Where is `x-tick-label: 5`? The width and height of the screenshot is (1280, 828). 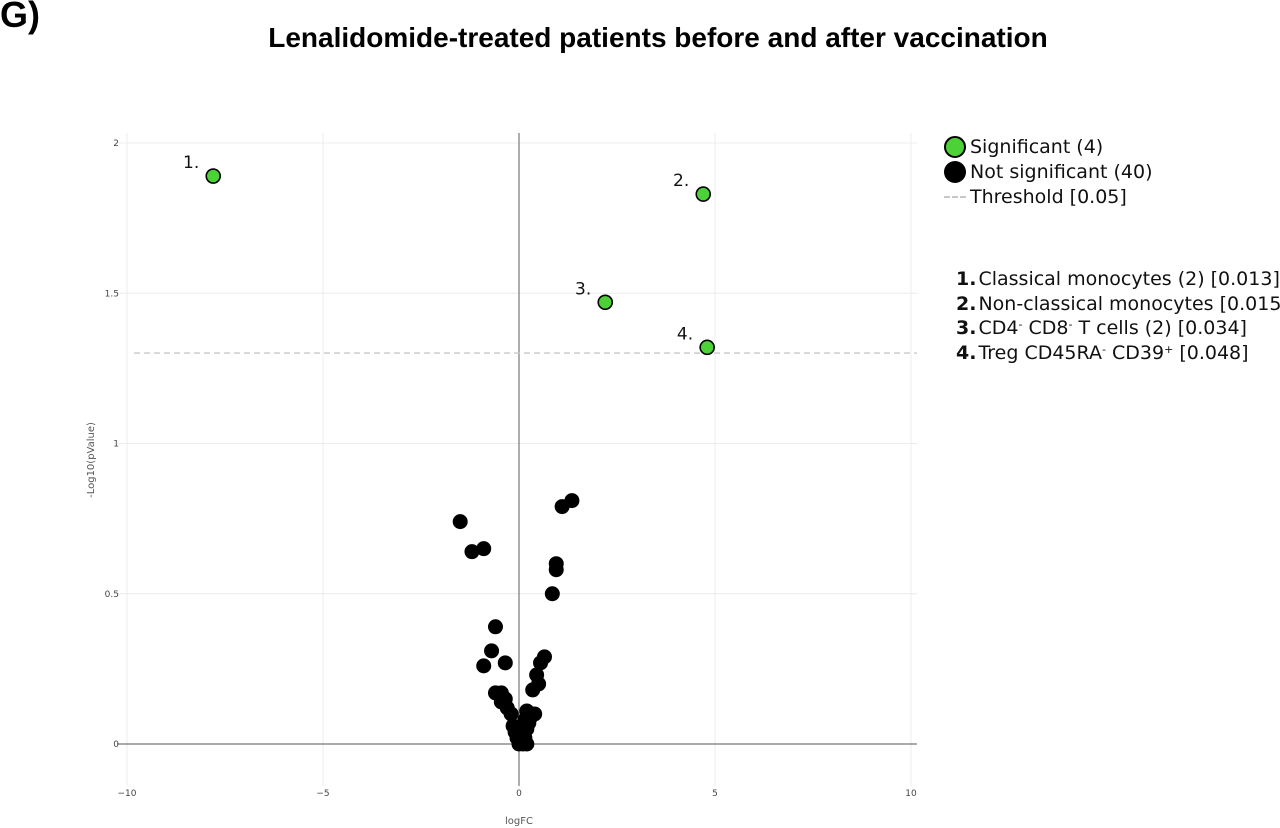 x-tick-label: 5 is located at coordinates (715, 794).